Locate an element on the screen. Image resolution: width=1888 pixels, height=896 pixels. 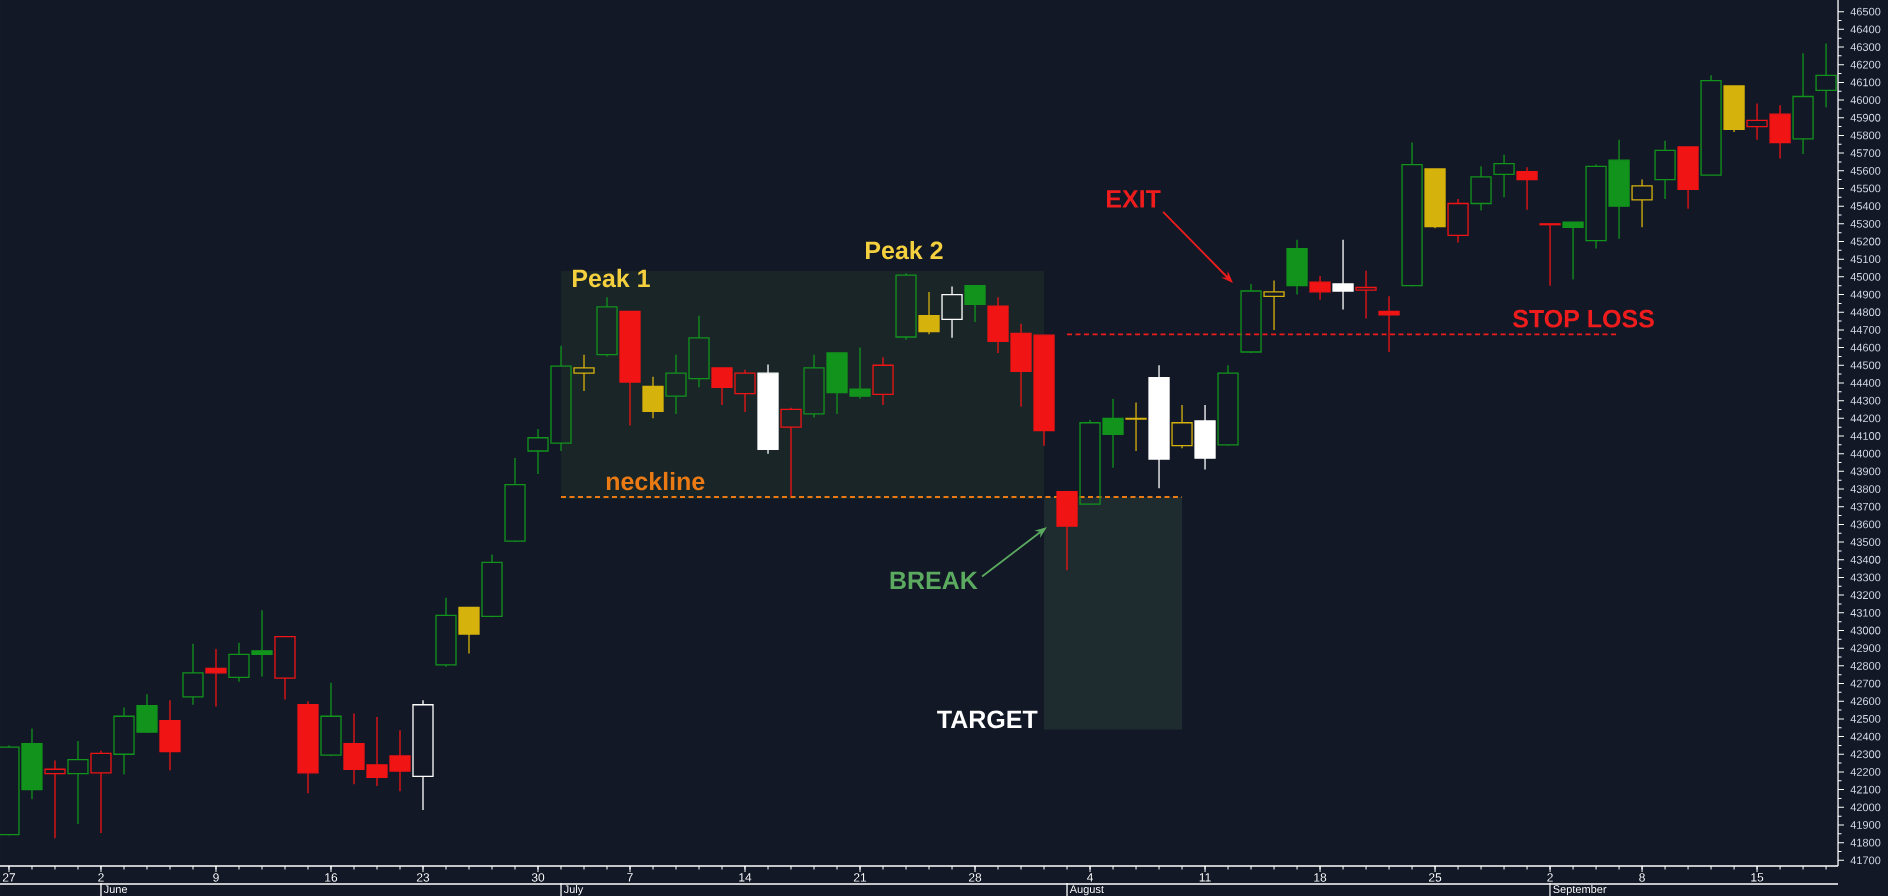
y-tick-label: 44500 is located at coordinates (1865, 365).